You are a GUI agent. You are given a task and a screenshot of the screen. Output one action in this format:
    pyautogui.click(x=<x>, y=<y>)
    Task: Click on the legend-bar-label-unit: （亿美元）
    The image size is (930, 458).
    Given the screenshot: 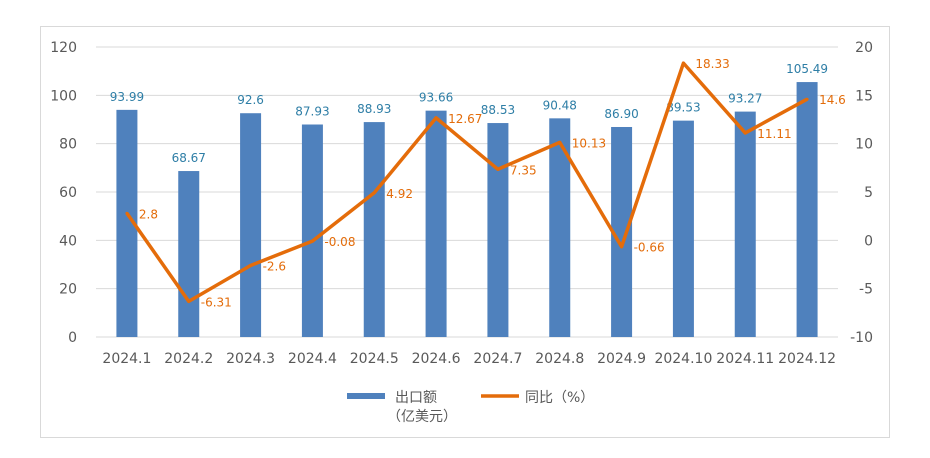 What is the action you would take?
    pyautogui.click(x=422, y=417)
    